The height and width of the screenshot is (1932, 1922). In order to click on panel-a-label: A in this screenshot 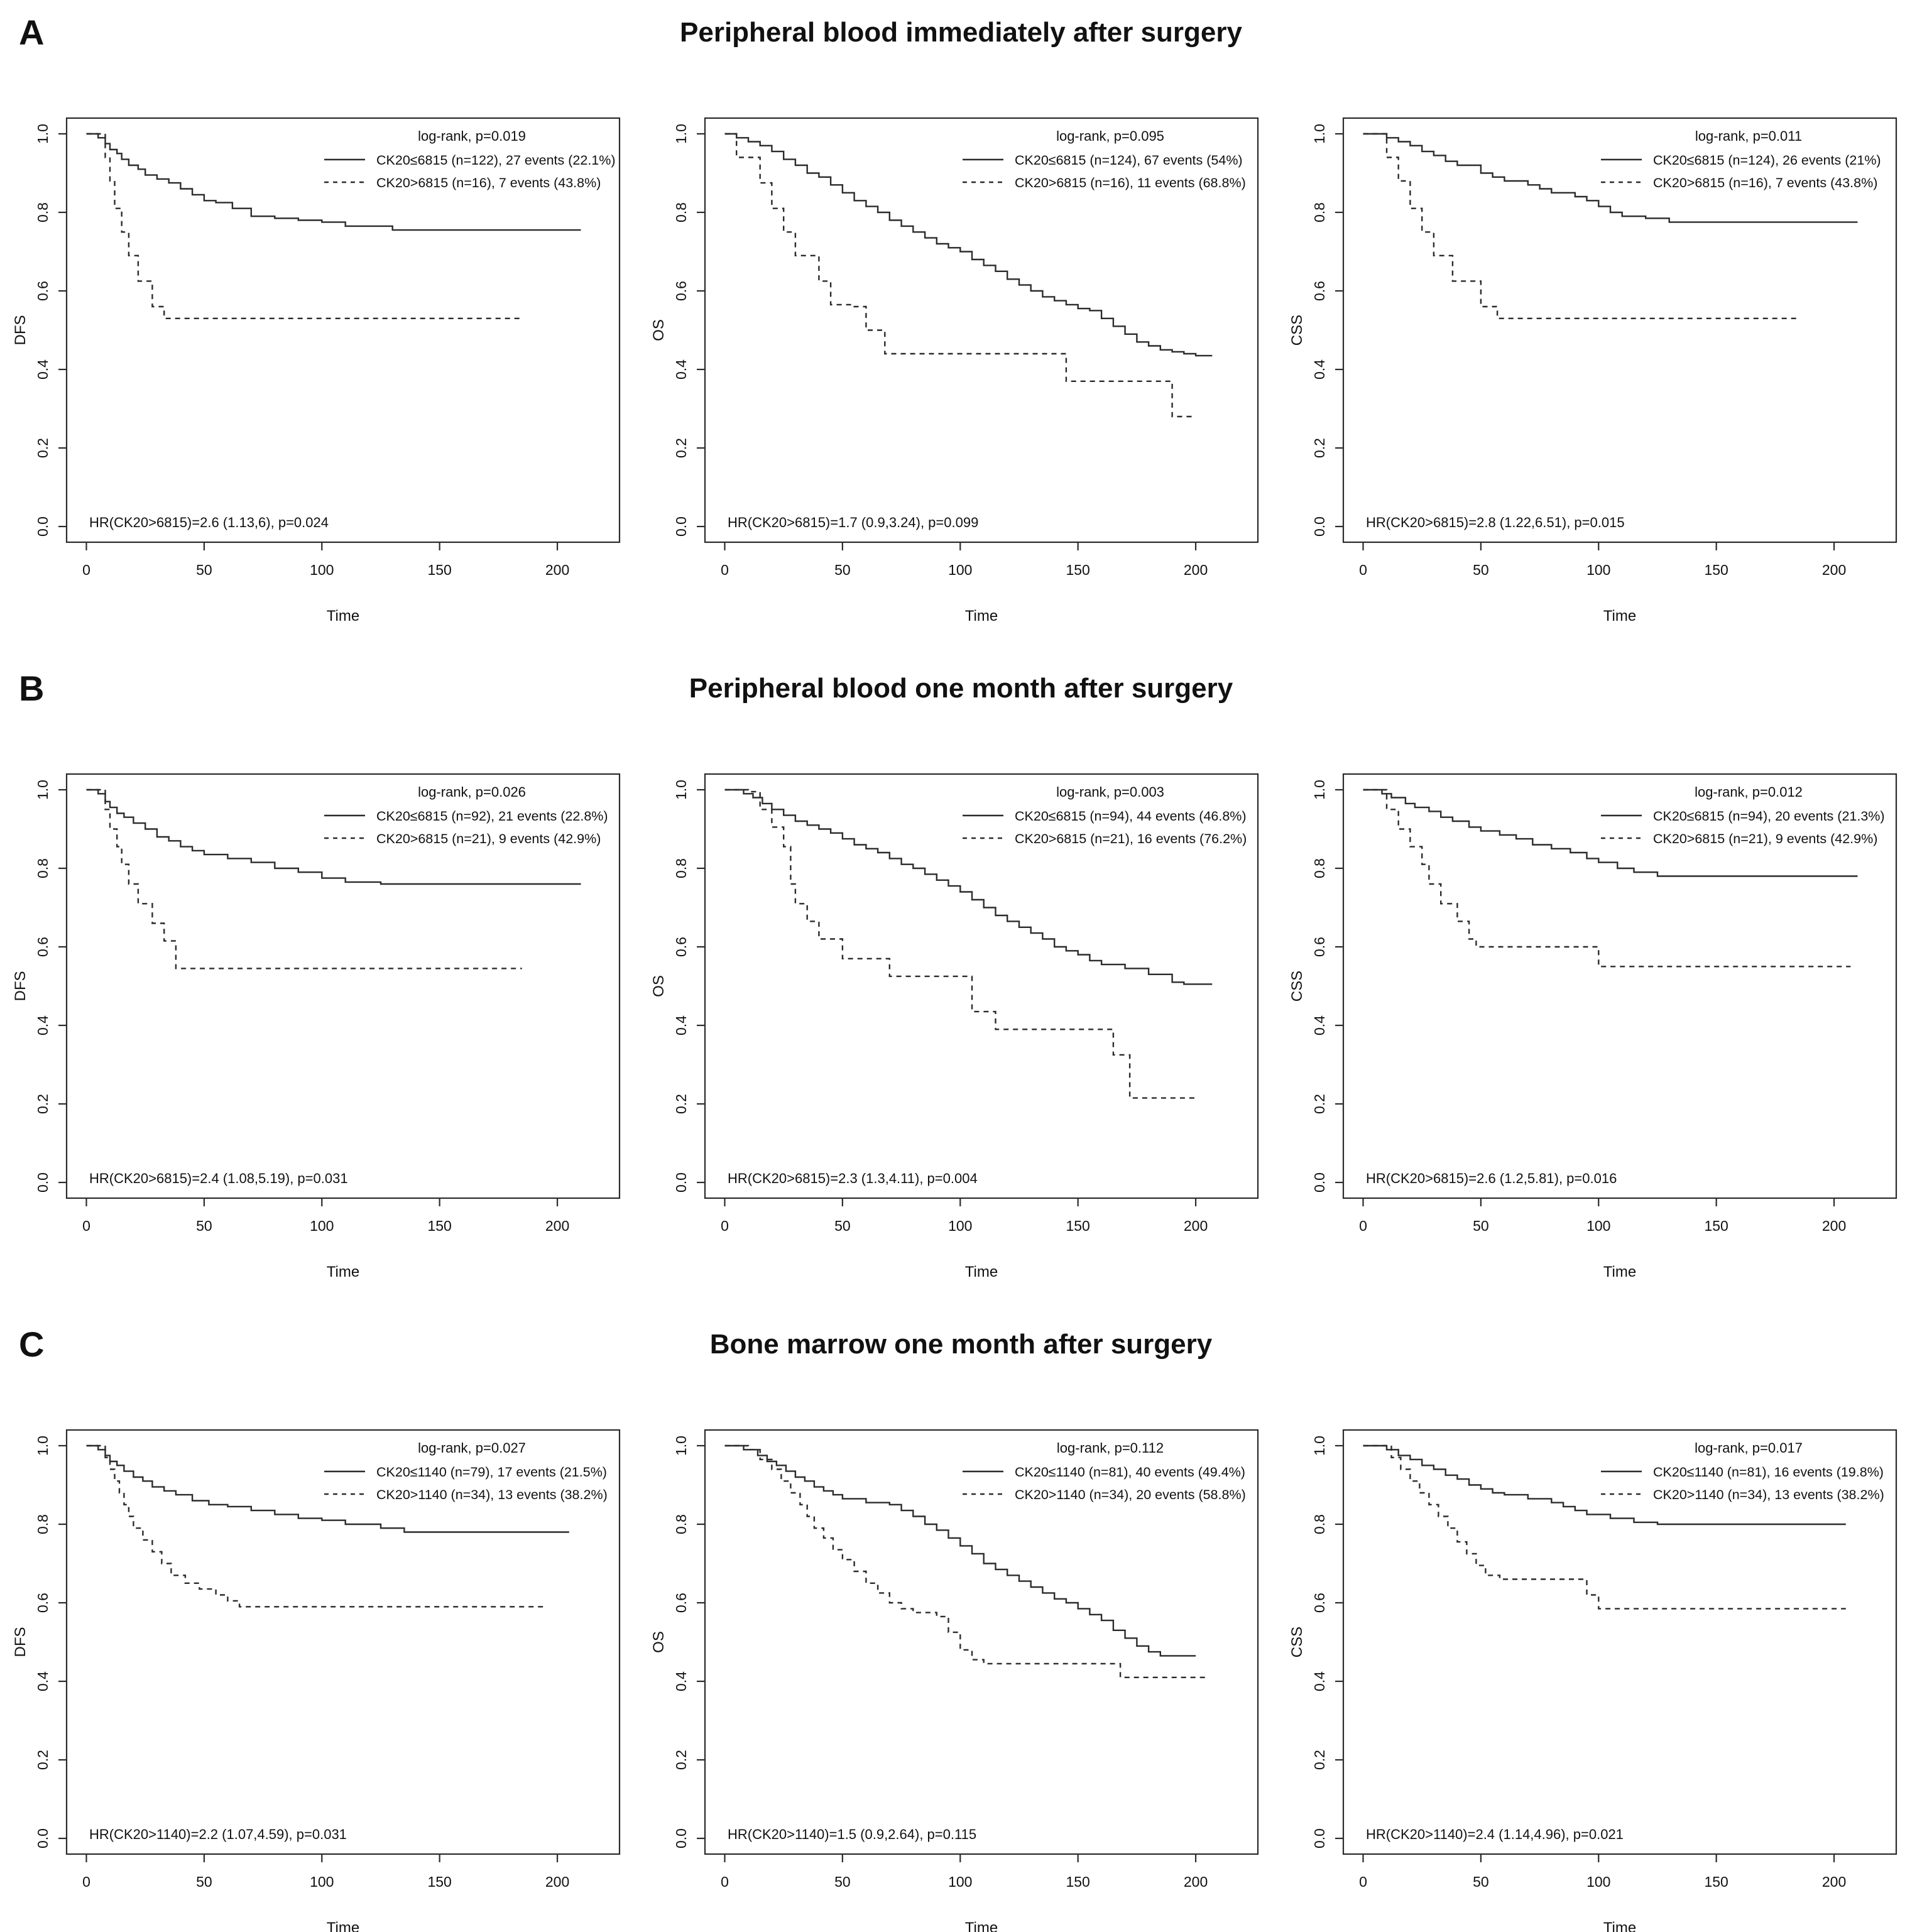, I will do `click(32, 33)`.